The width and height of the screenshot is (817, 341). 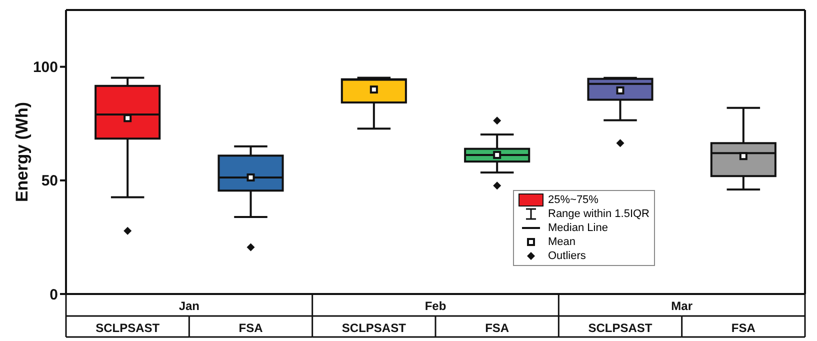 I want to click on y-tick-label: 50, so click(x=49, y=181).